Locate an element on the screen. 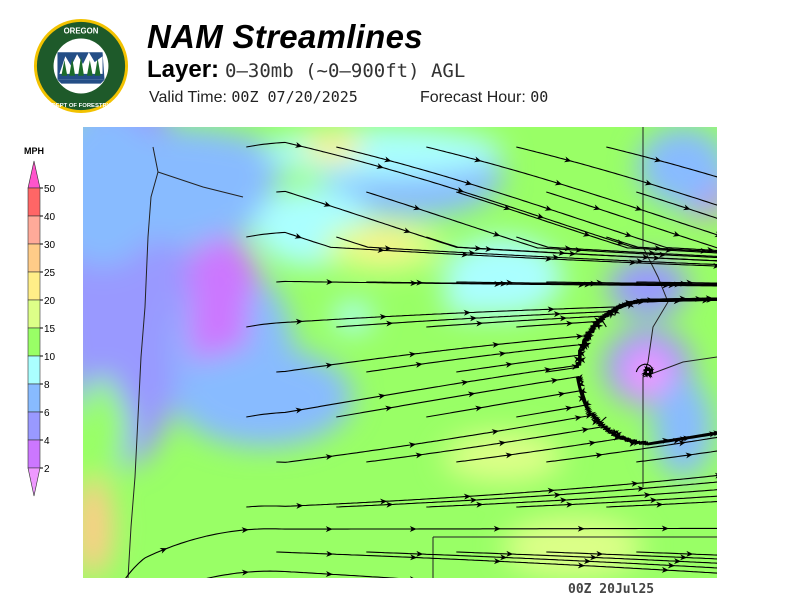 The height and width of the screenshot is (600, 800). colorbar-tick-label: 15 is located at coordinates (50, 329).